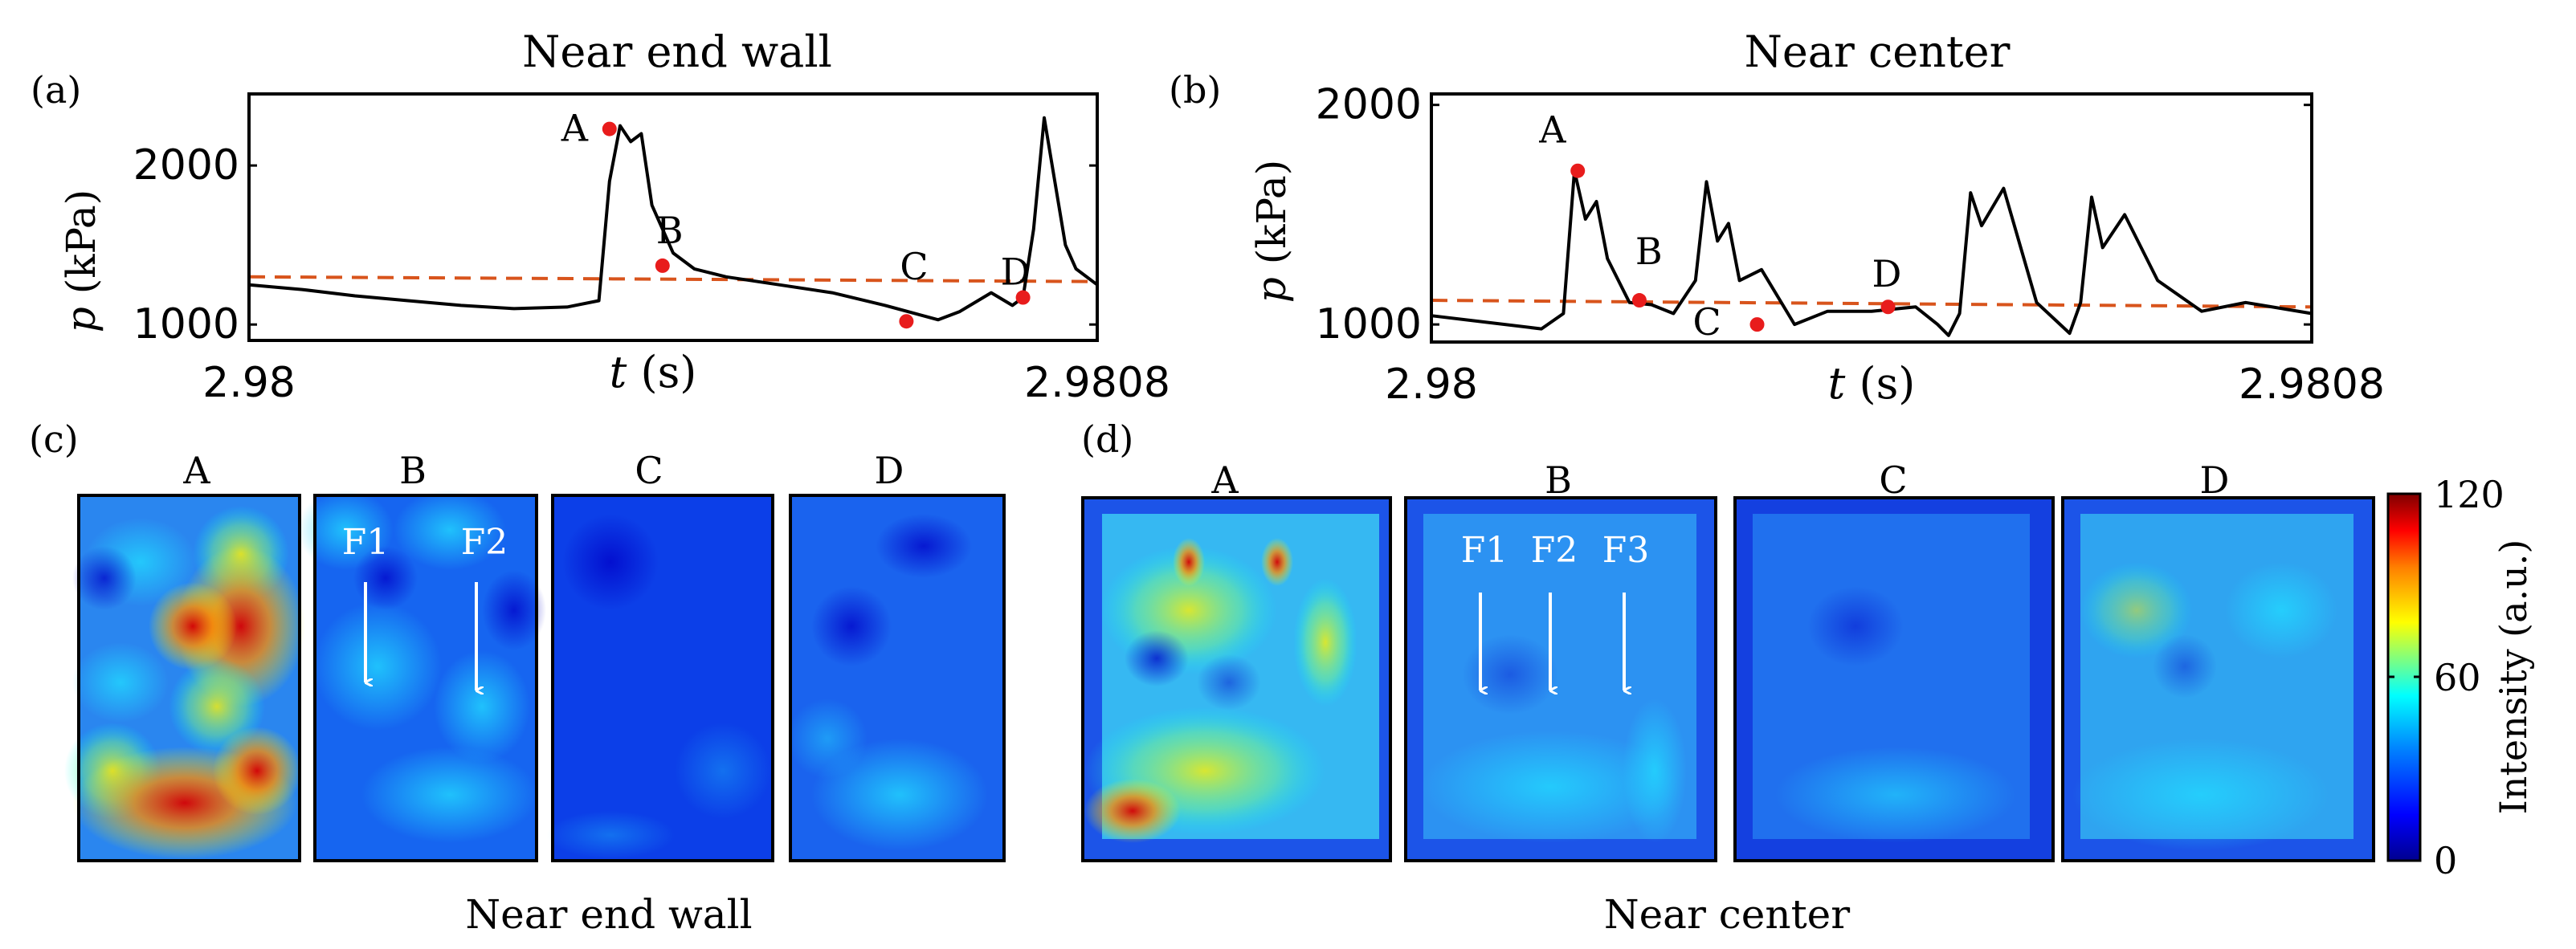 Image resolution: width=2576 pixels, height=949 pixels. What do you see at coordinates (608, 914) in the screenshot?
I see `panel-c-caption: Near end wall` at bounding box center [608, 914].